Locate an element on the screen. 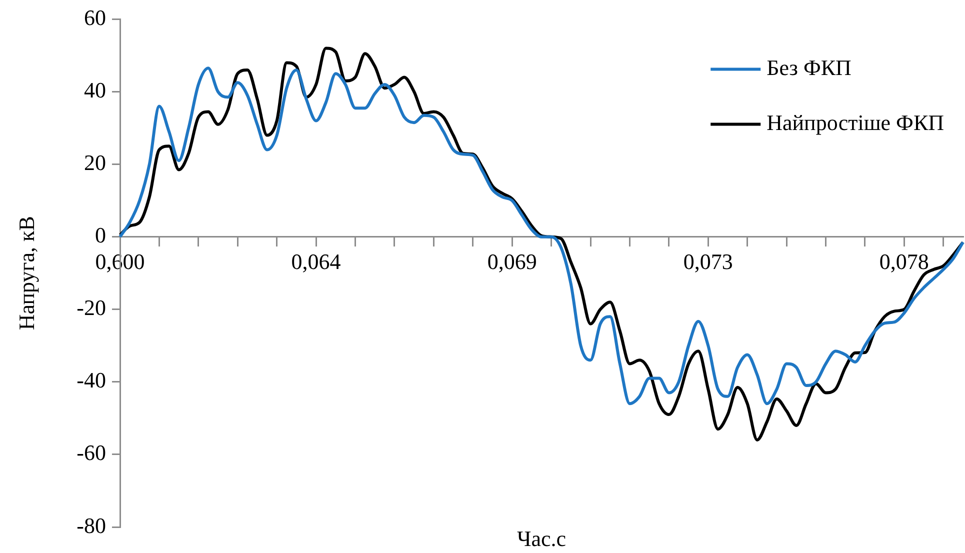 This screenshot has width=965, height=553. y-tick-label: 20 is located at coordinates (95, 163).